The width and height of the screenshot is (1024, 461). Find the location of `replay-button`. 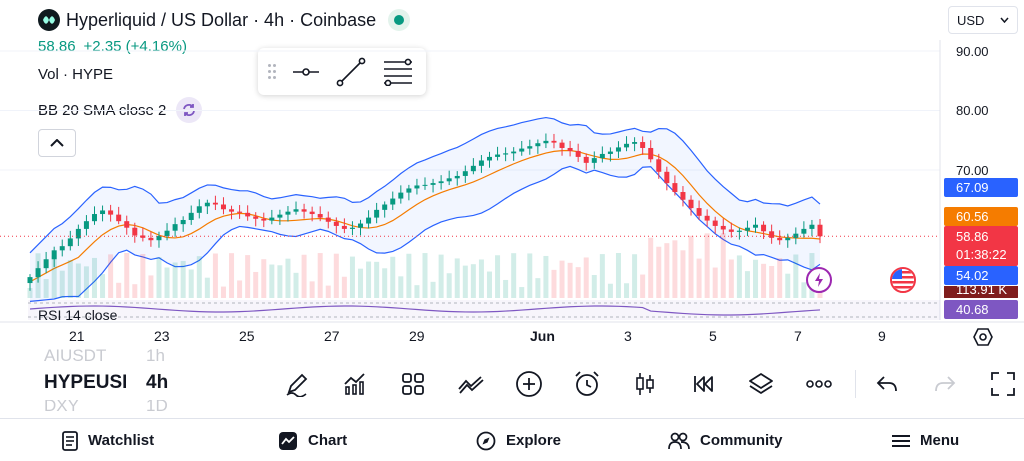

replay-button is located at coordinates (703, 384).